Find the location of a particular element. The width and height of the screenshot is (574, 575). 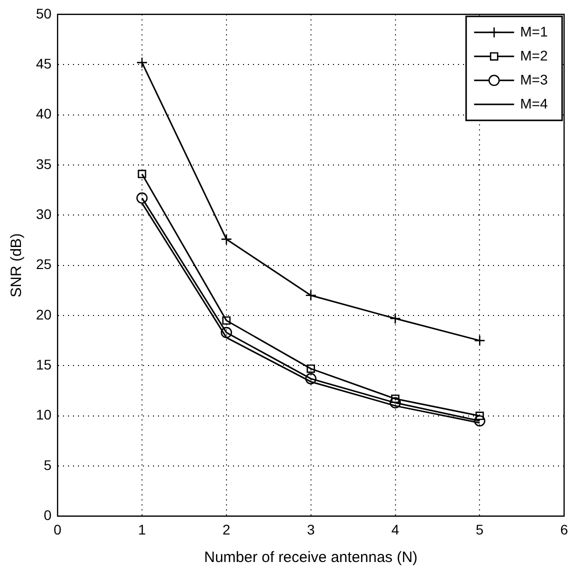

legend-label: M=1 is located at coordinates (534, 31).